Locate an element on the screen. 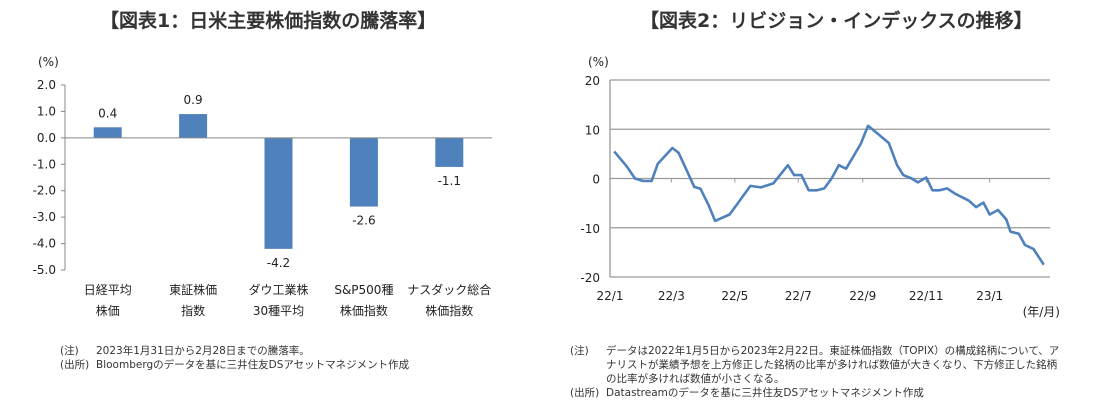 This screenshot has height=412, width=1099. category-label: 指数 is located at coordinates (193, 310).